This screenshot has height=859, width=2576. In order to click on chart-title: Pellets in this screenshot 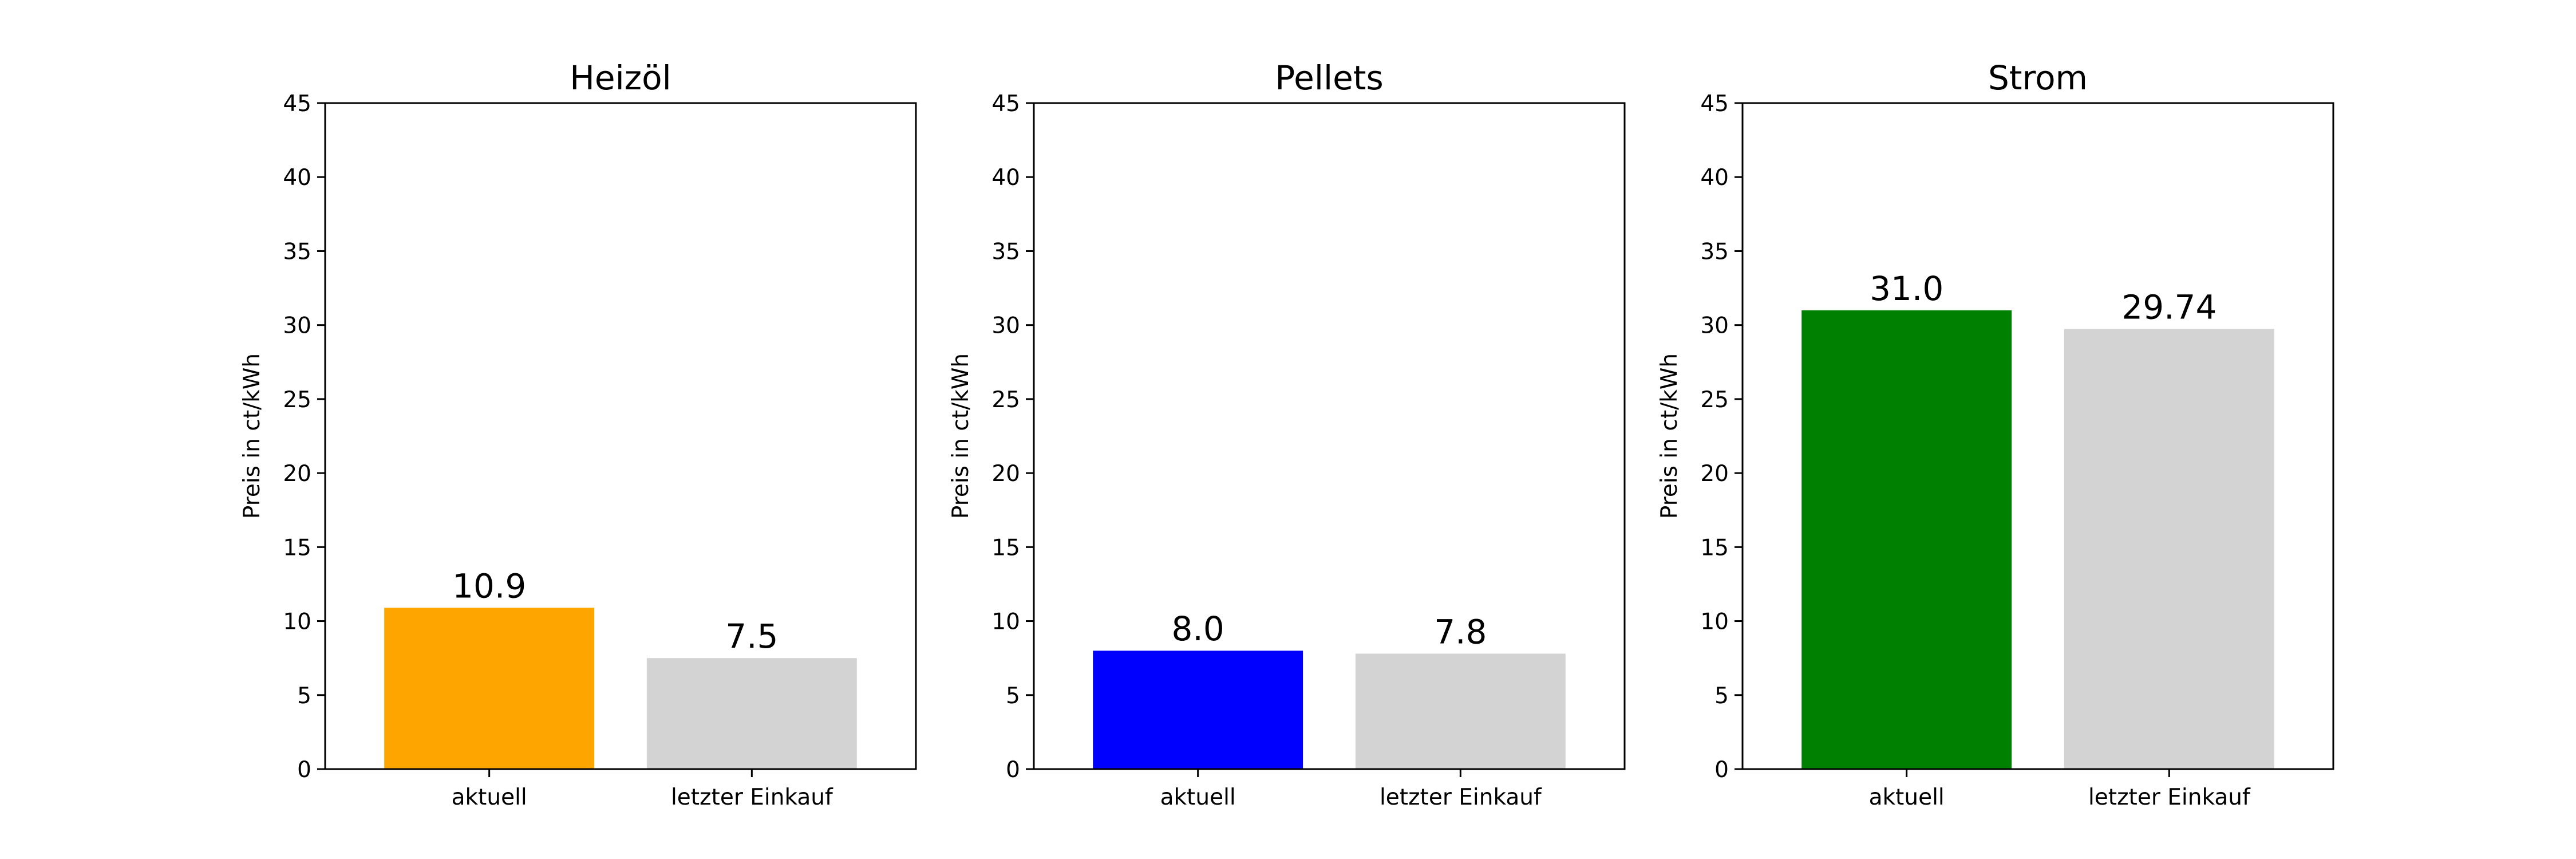, I will do `click(1329, 77)`.